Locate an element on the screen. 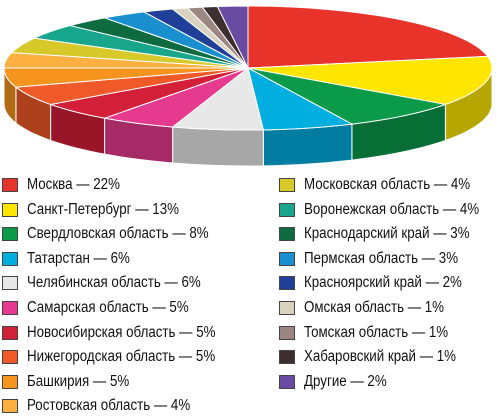 The image size is (500, 420). legend-item: Краснодарский край — 3% is located at coordinates (388, 235).